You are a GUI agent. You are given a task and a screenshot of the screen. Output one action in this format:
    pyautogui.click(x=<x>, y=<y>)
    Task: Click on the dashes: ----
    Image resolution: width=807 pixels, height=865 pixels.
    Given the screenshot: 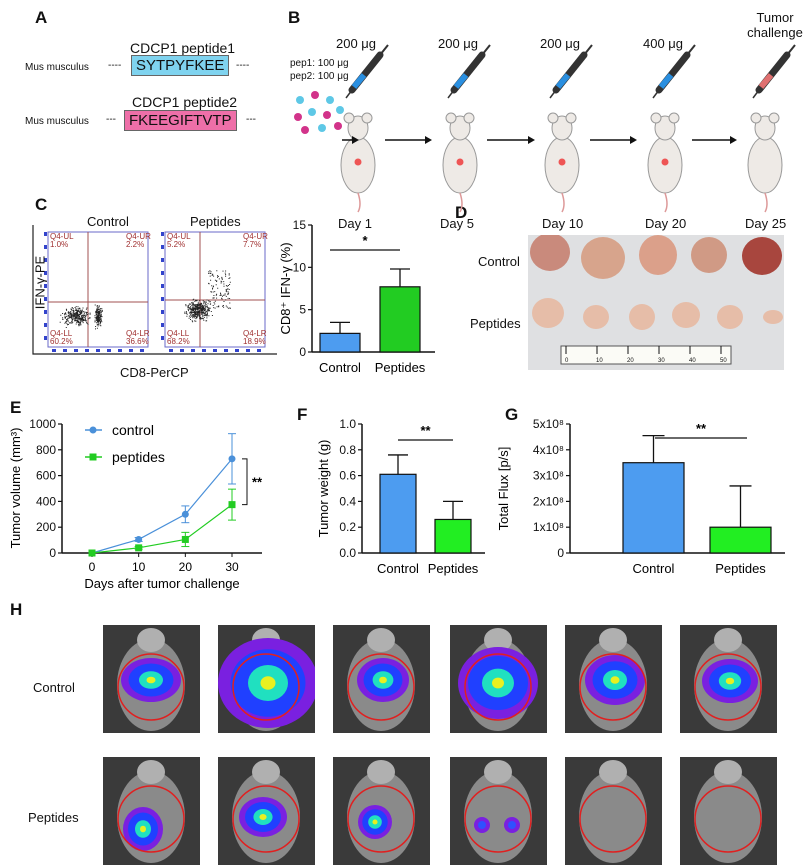 What is the action you would take?
    pyautogui.click(x=115, y=65)
    